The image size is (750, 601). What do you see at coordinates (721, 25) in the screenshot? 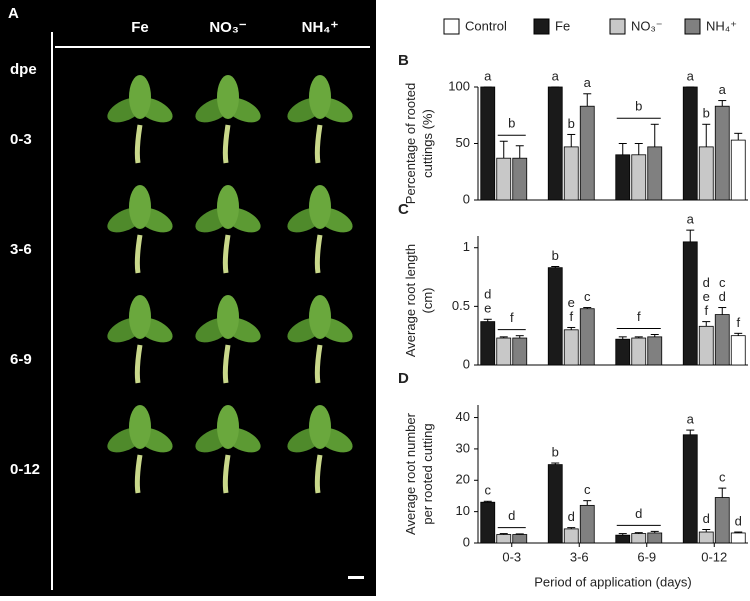
I see `legend-label: NH₄⁺` at bounding box center [721, 25].